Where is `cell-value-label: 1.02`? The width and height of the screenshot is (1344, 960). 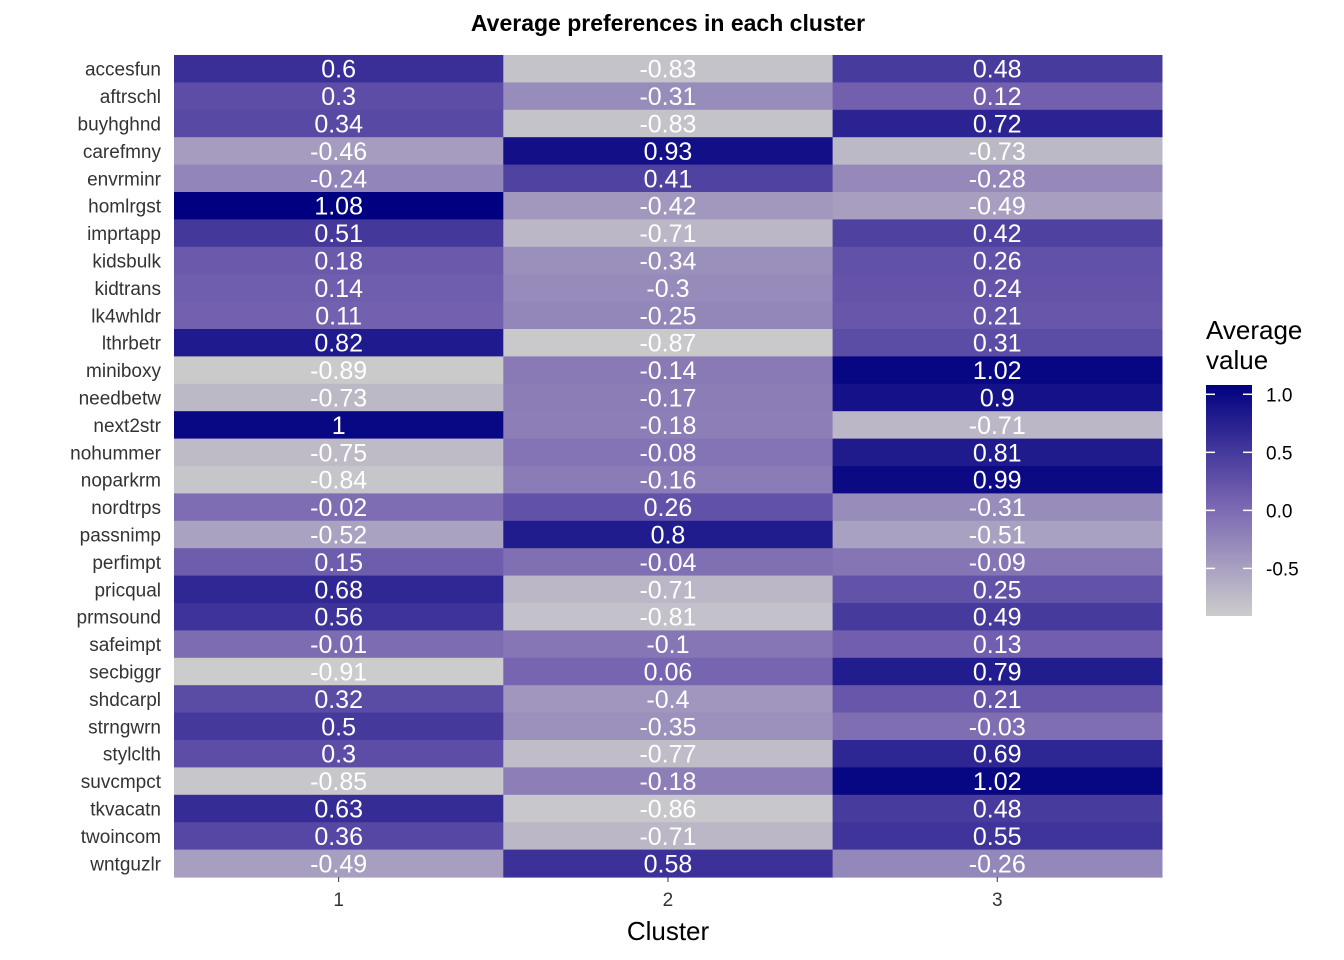
cell-value-label: 1.02 is located at coordinates (997, 782).